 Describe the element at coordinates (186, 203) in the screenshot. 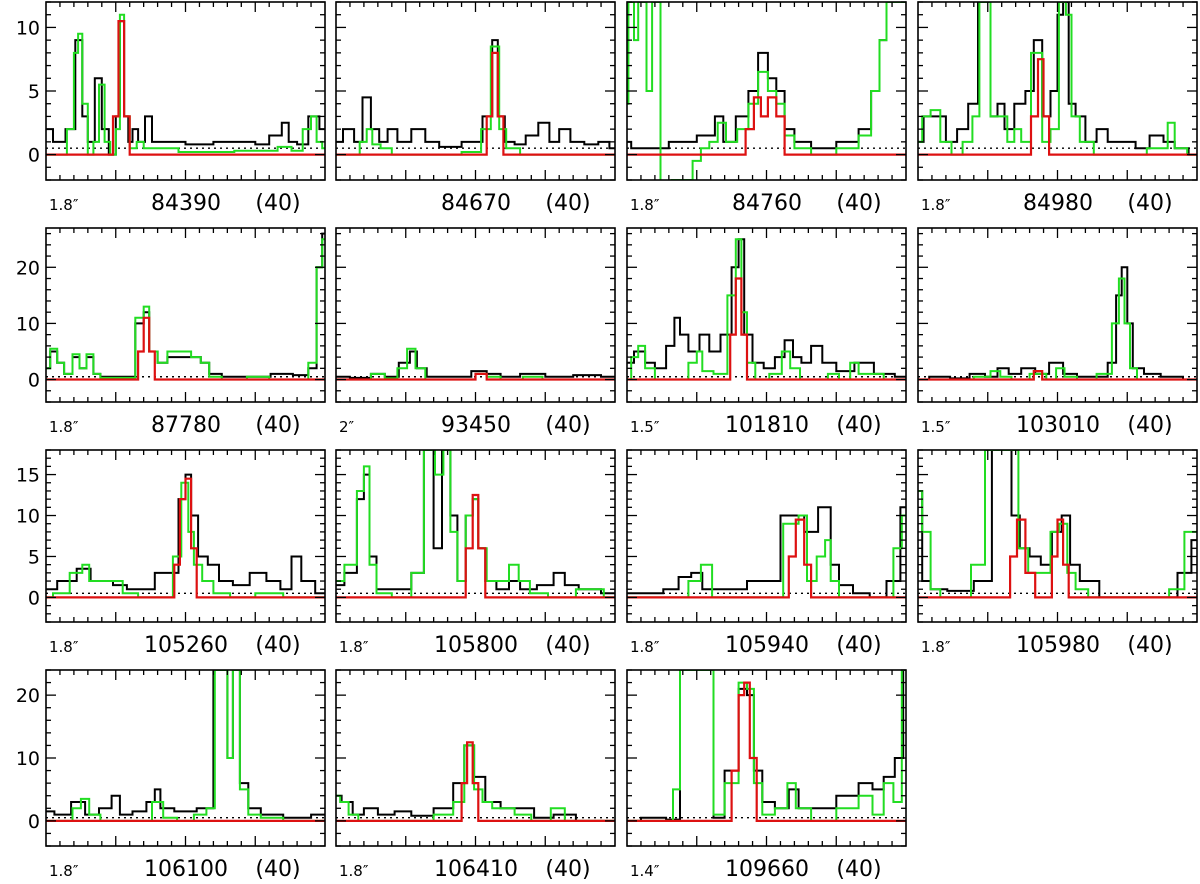

I see `frequency-label: 84390` at that location.